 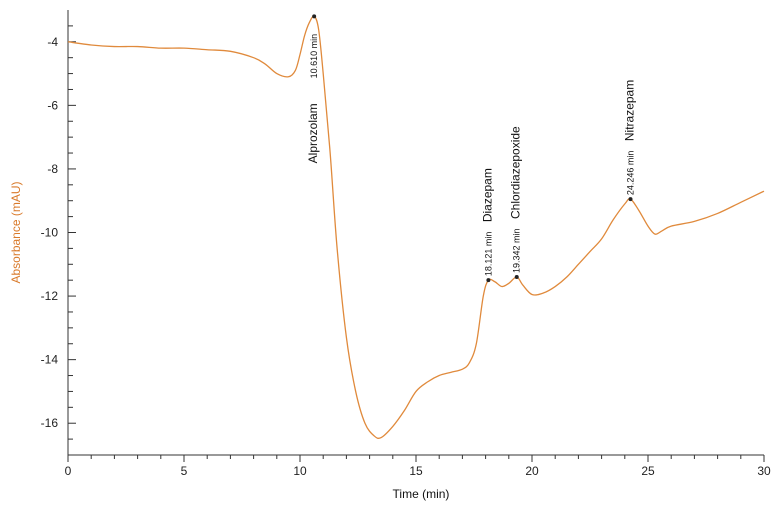 What do you see at coordinates (313, 133) in the screenshot?
I see `peak-name-label: Alprozolam` at bounding box center [313, 133].